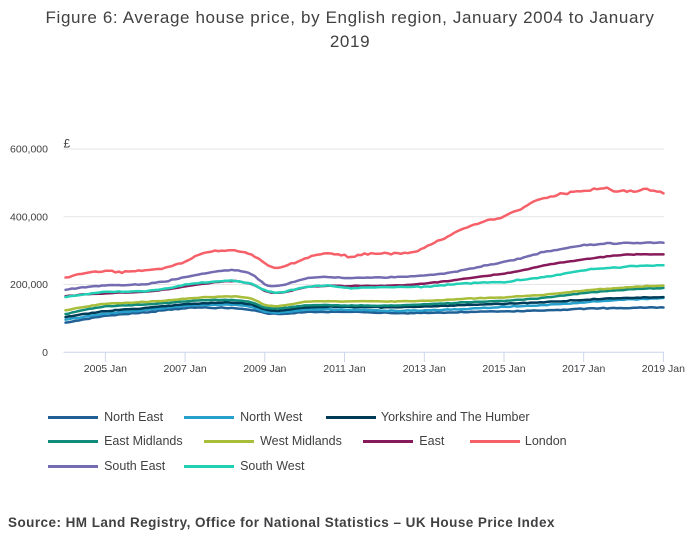  I want to click on svg-text: 2005 Jan, so click(105, 369).